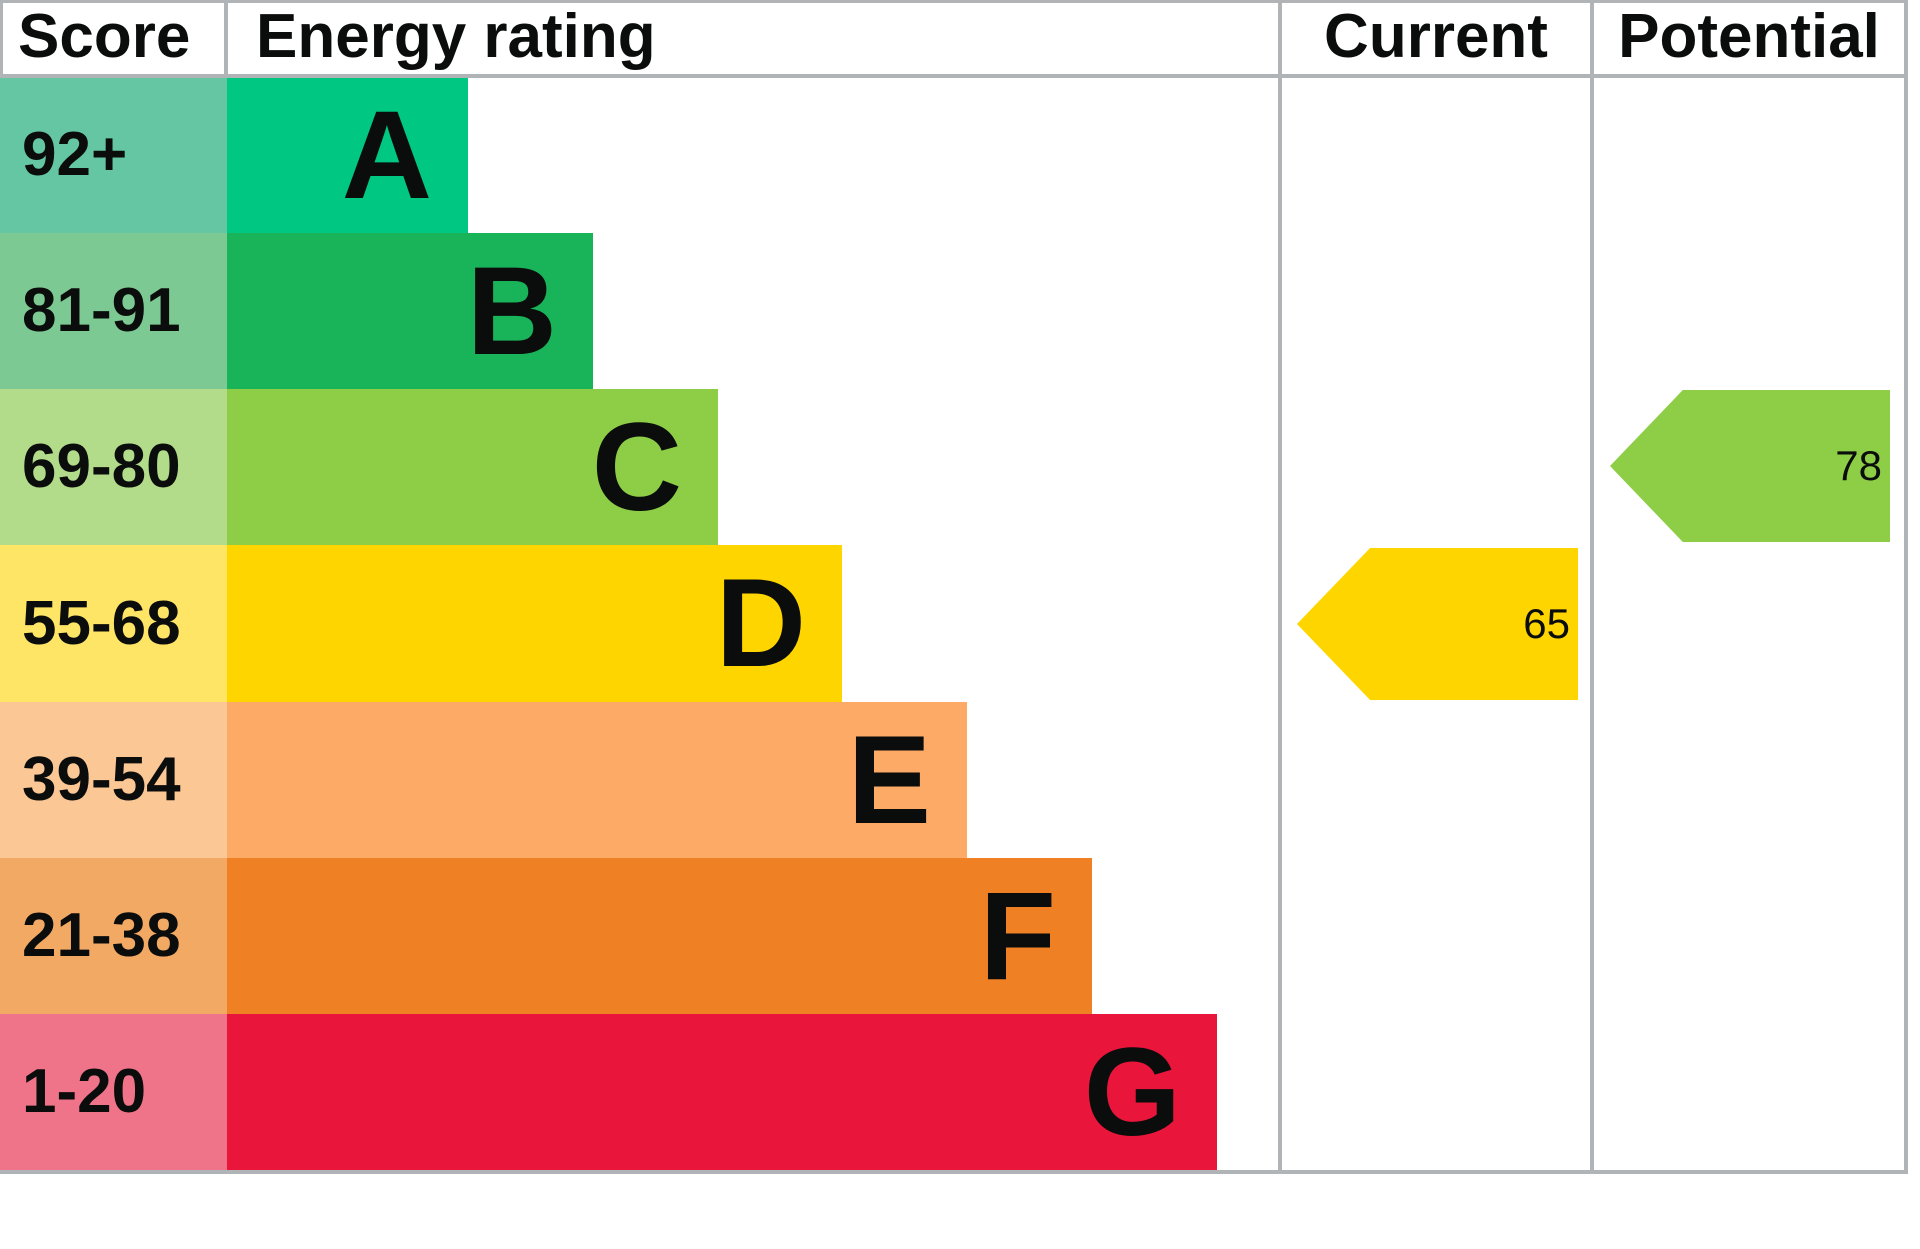  What do you see at coordinates (410, 311) in the screenshot?
I see `band-bar-b: B` at bounding box center [410, 311].